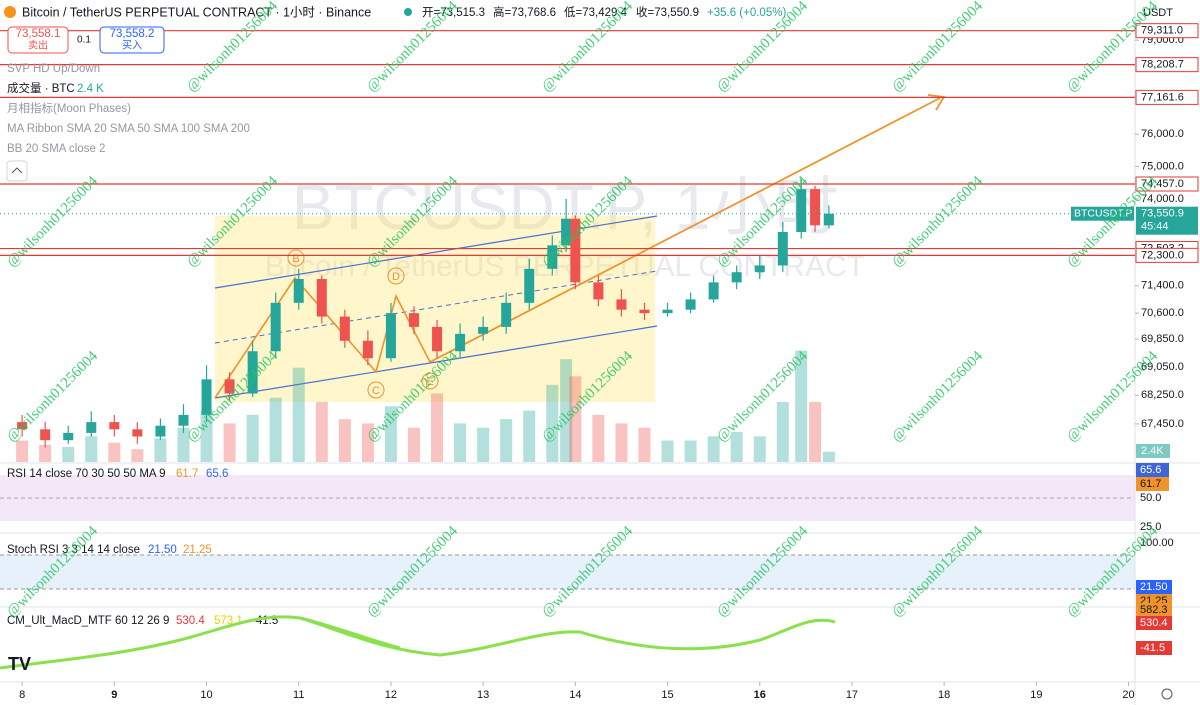 The height and width of the screenshot is (705, 1200). Describe the element at coordinates (667, 12) in the screenshot. I see `ohlc-close: 收=73,550.9` at that location.